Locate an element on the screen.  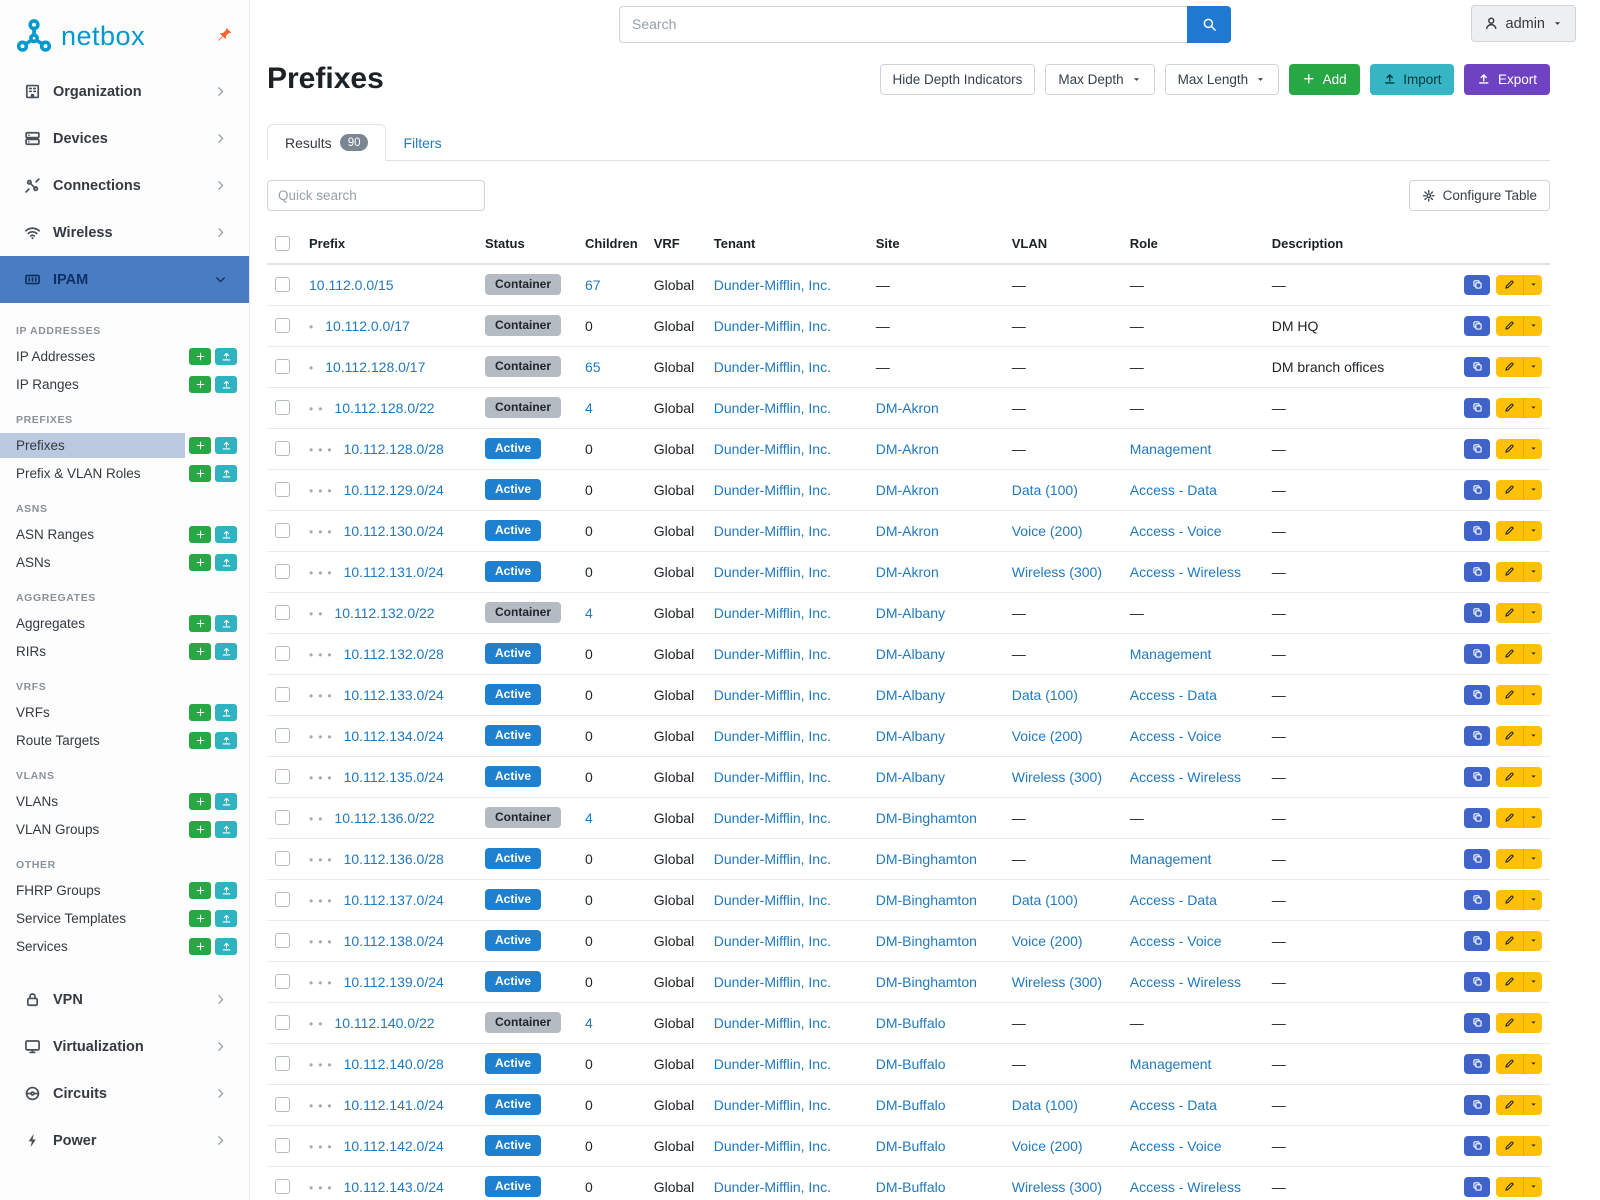
prefix-link: 10.112.131.0/24 is located at coordinates (393, 571).